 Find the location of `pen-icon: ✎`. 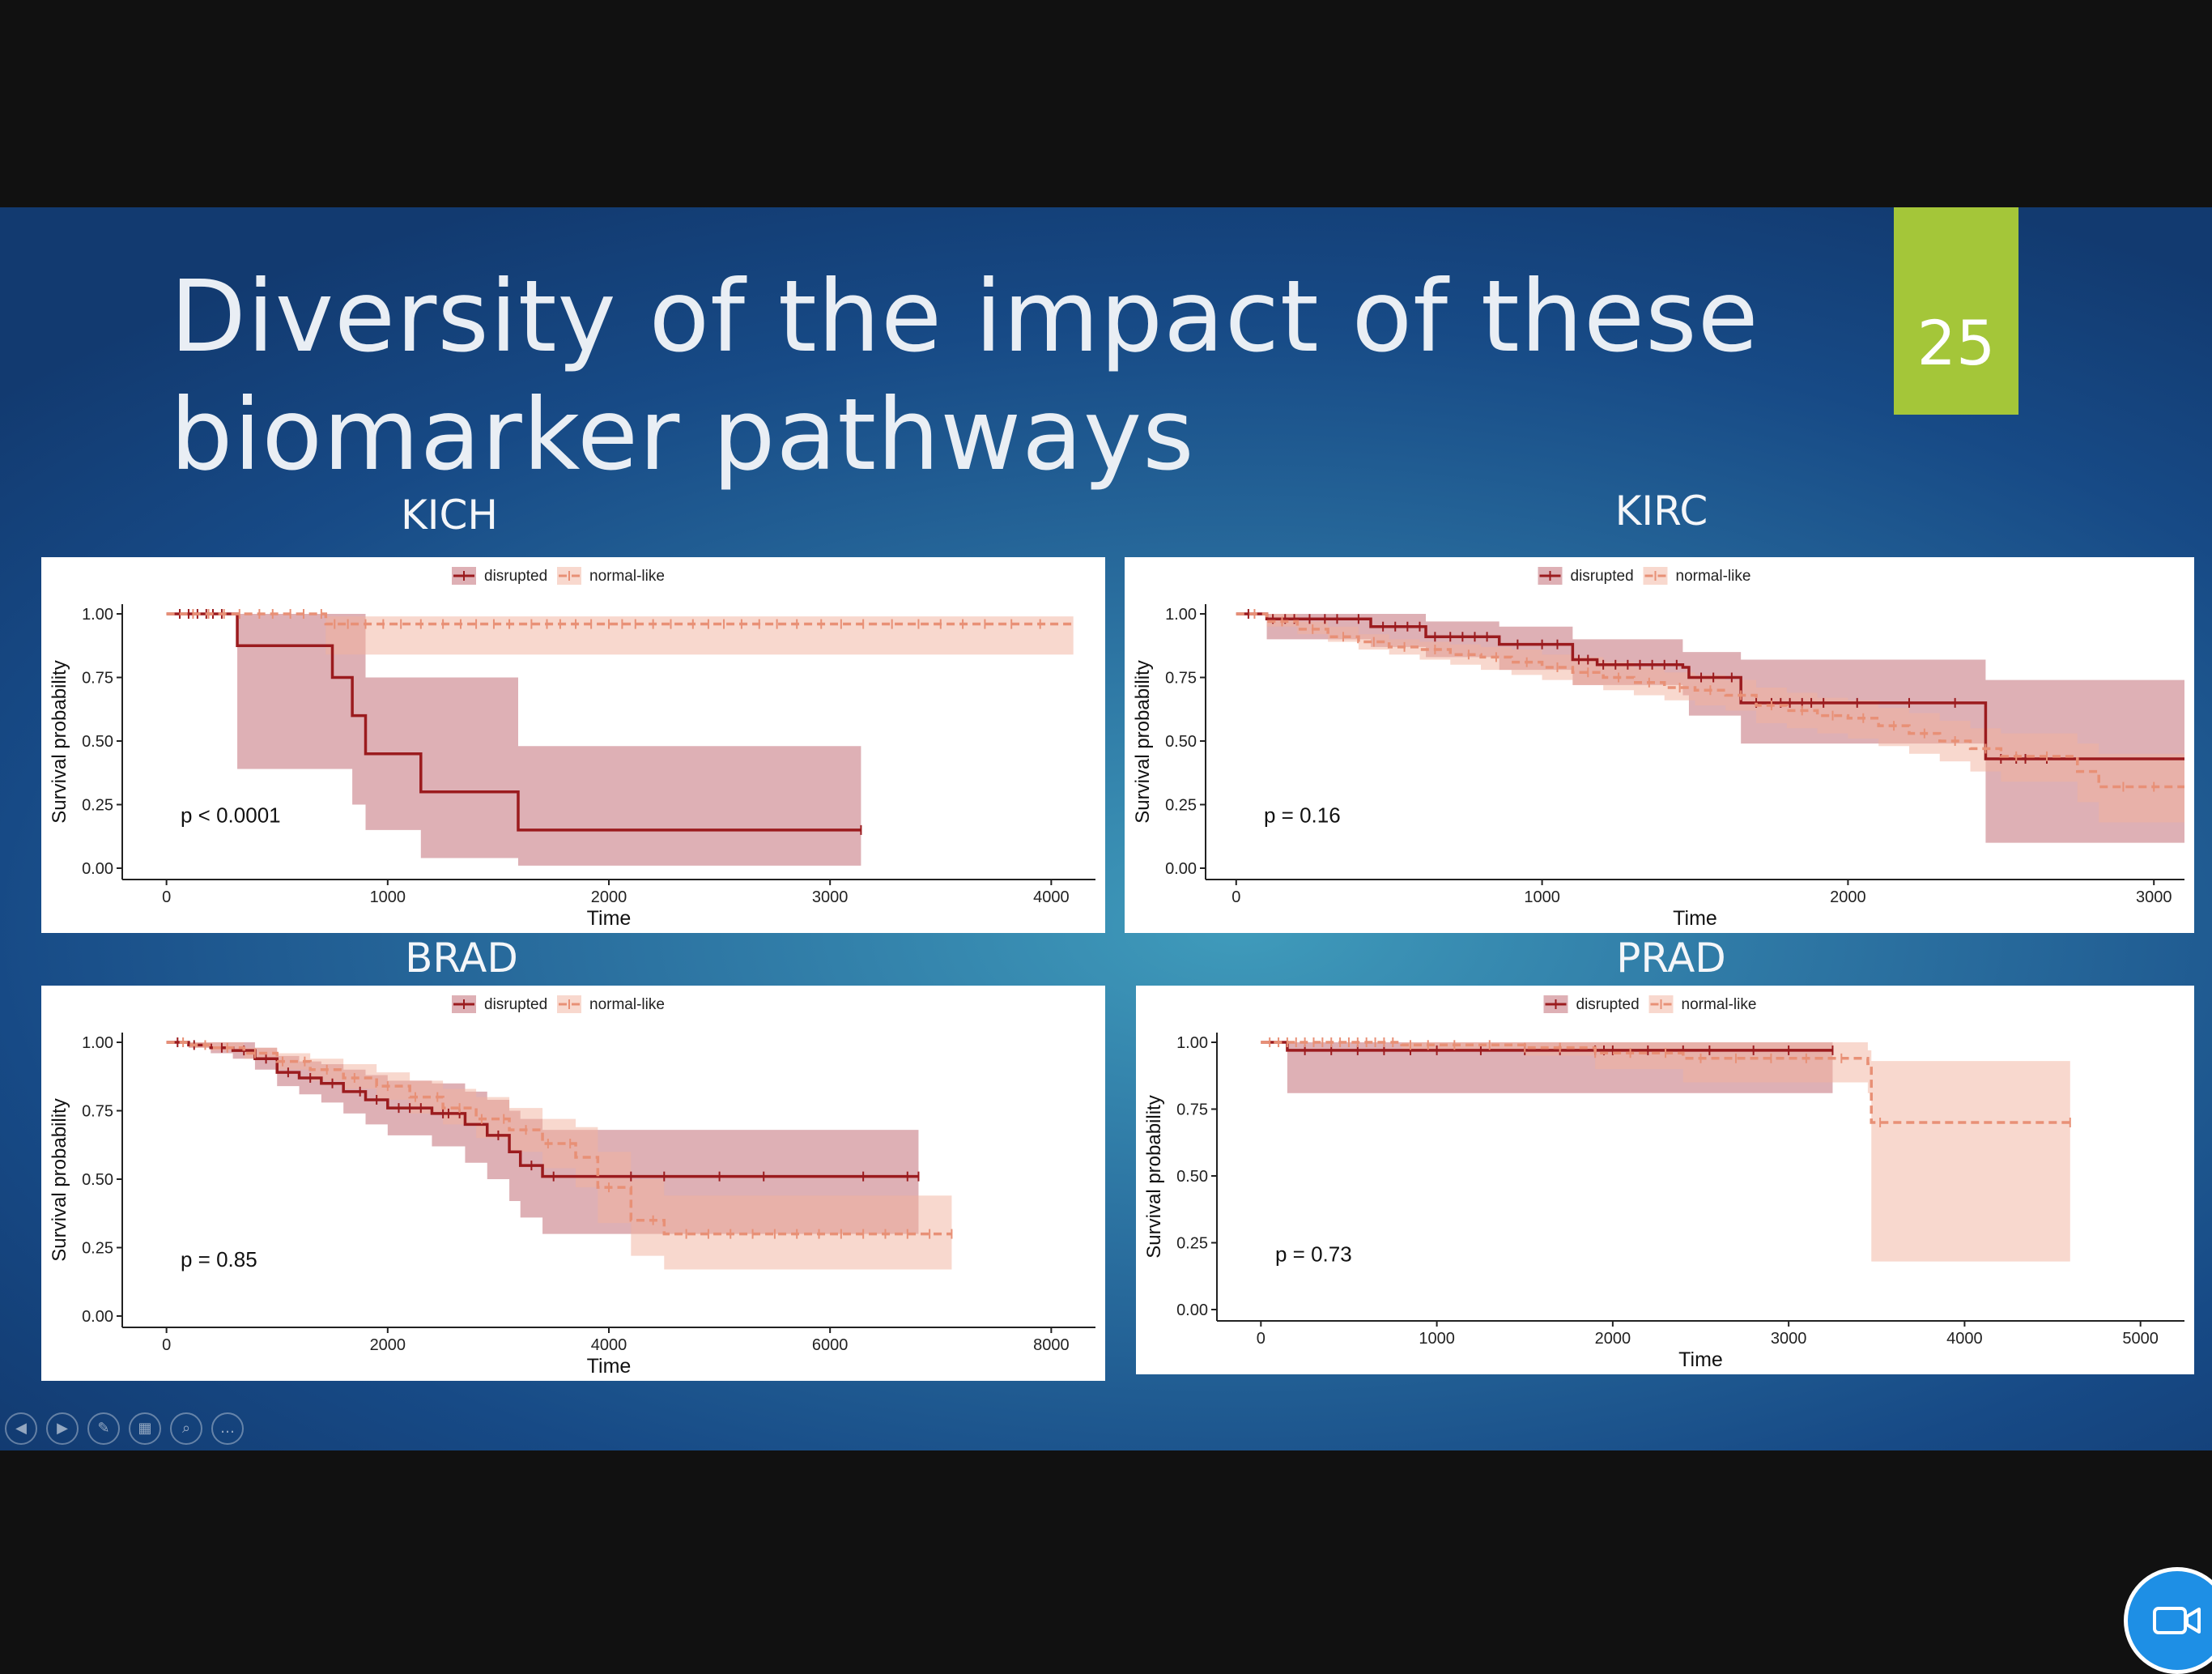

pen-icon: ✎ is located at coordinates (104, 1428).